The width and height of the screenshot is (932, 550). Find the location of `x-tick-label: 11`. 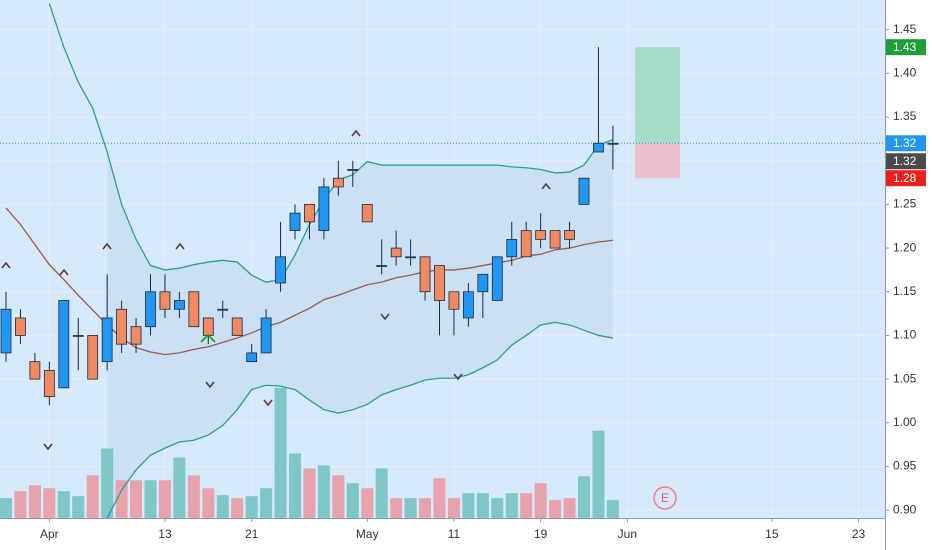

x-tick-label: 11 is located at coordinates (454, 534).